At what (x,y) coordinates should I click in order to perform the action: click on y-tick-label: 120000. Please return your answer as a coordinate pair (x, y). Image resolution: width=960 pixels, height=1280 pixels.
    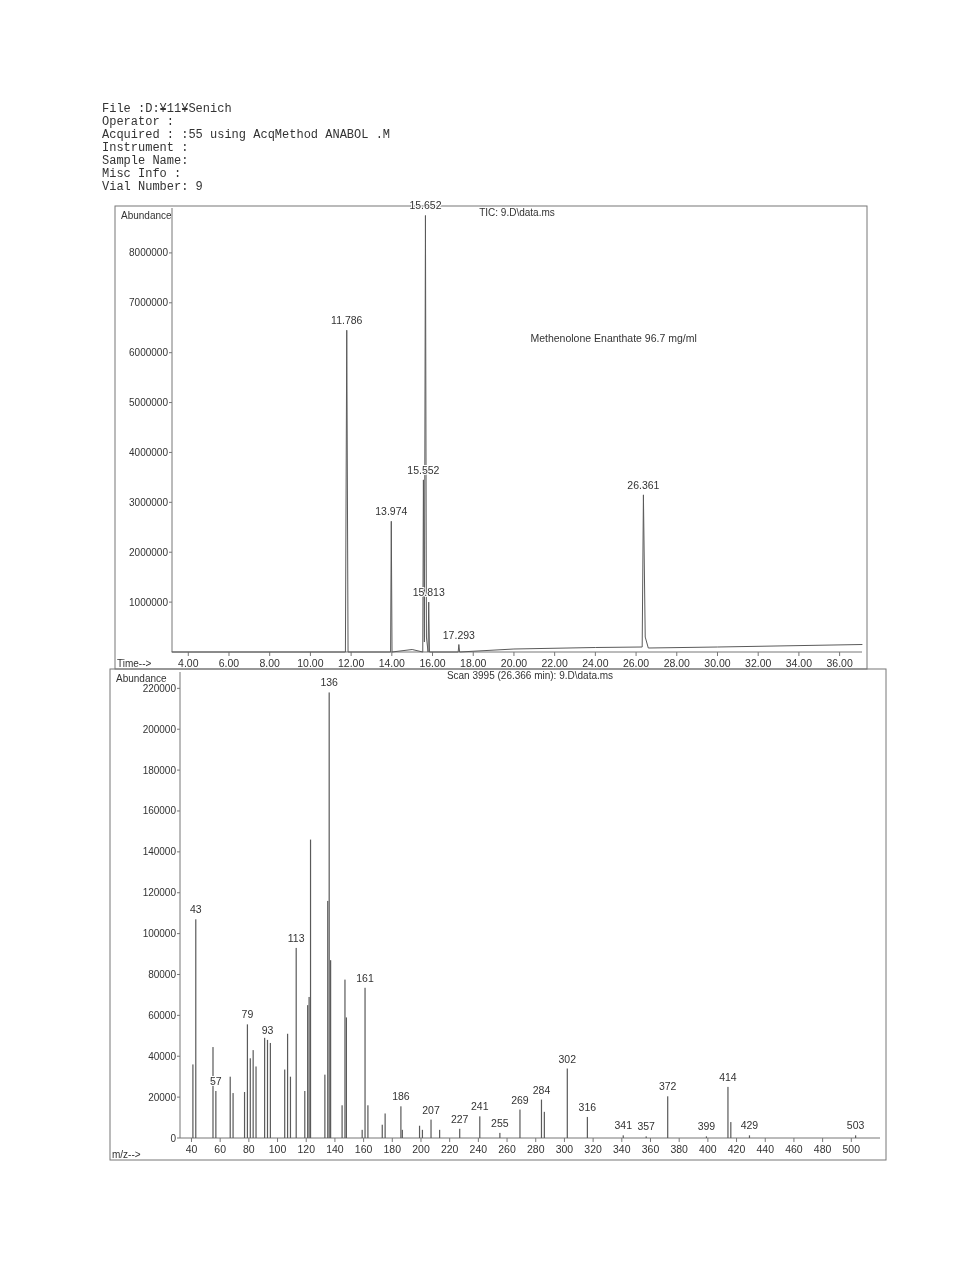
    Looking at the image, I should click on (159, 893).